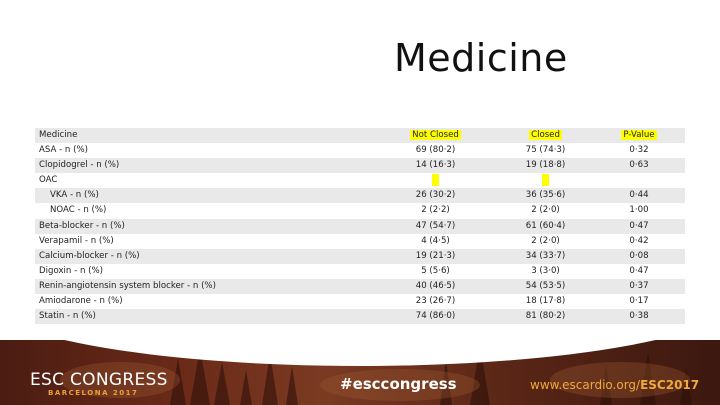  What do you see at coordinates (639, 135) in the screenshot?
I see `header-p-value: P-Value` at bounding box center [639, 135].